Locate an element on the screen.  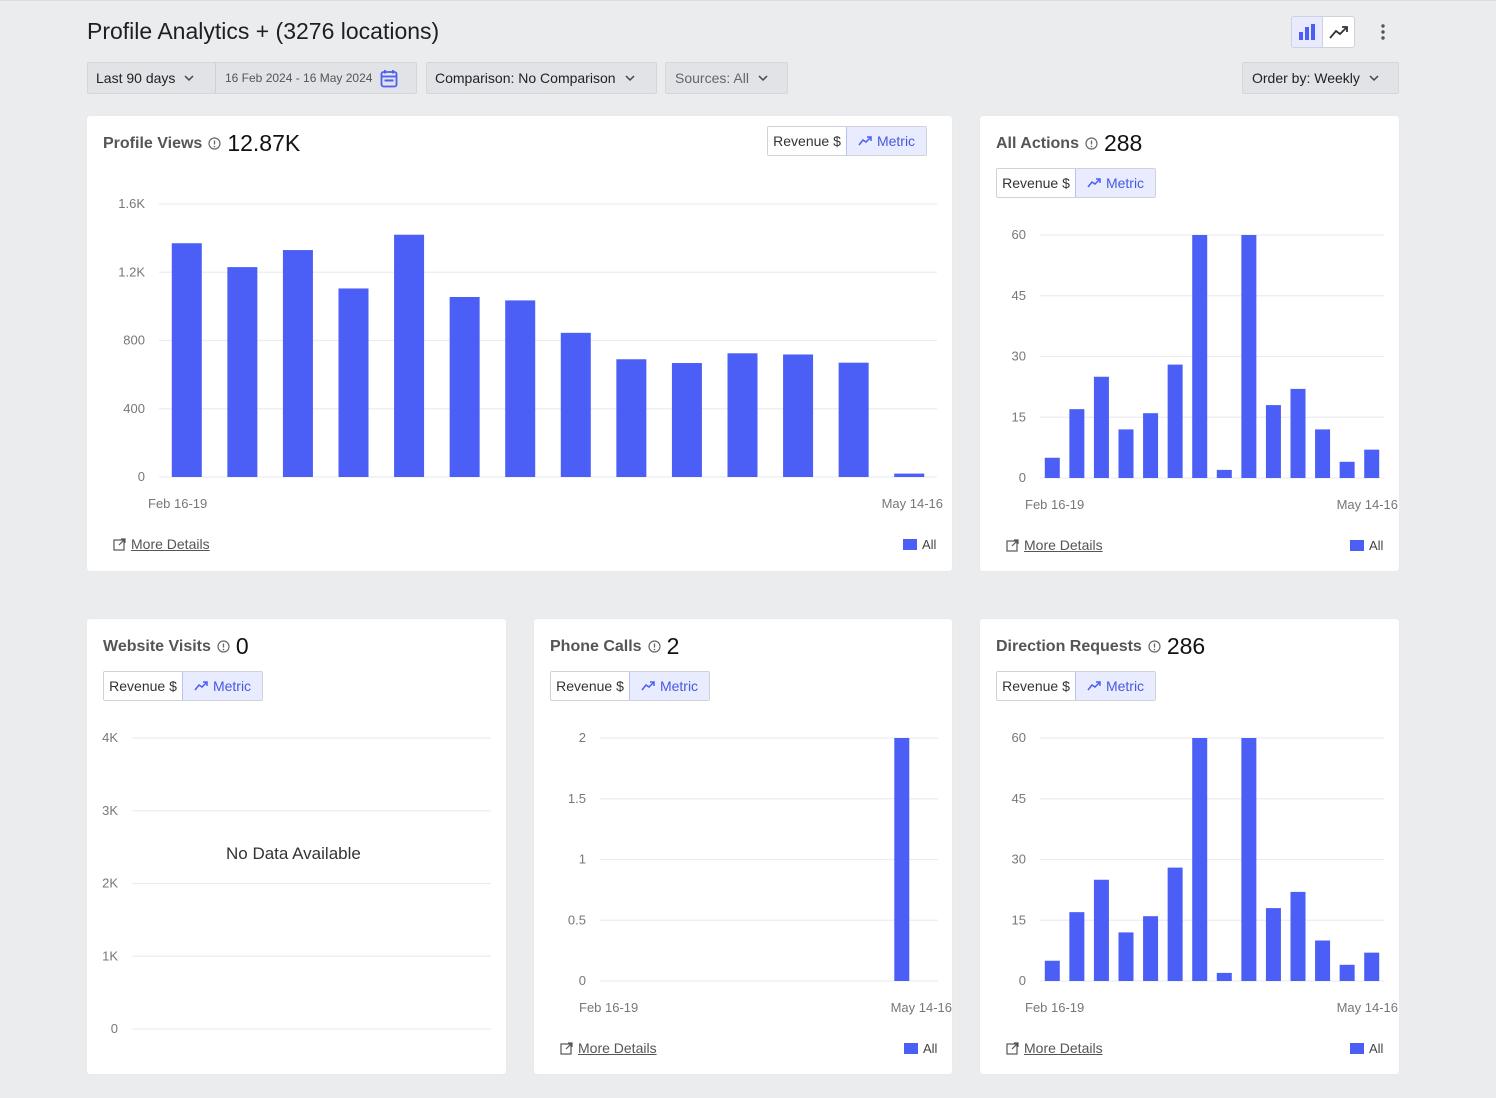
card-title: Phone Calls is located at coordinates (596, 646).